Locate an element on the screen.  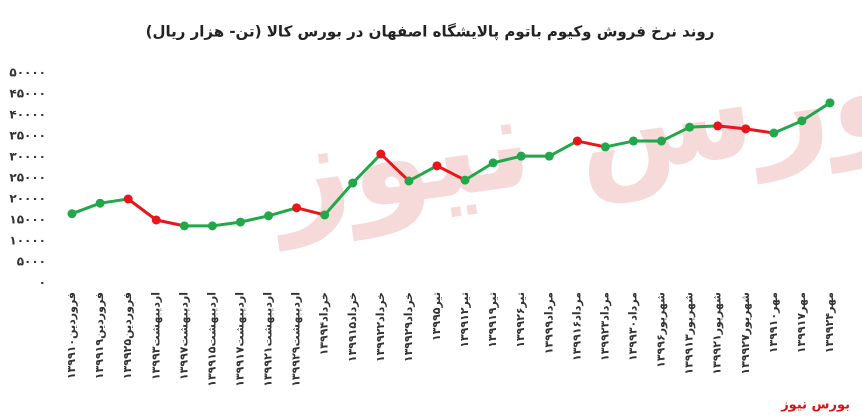
x-tick-label: ۱۳۹۹فروردین۱۹ is located at coordinates (99, 335).